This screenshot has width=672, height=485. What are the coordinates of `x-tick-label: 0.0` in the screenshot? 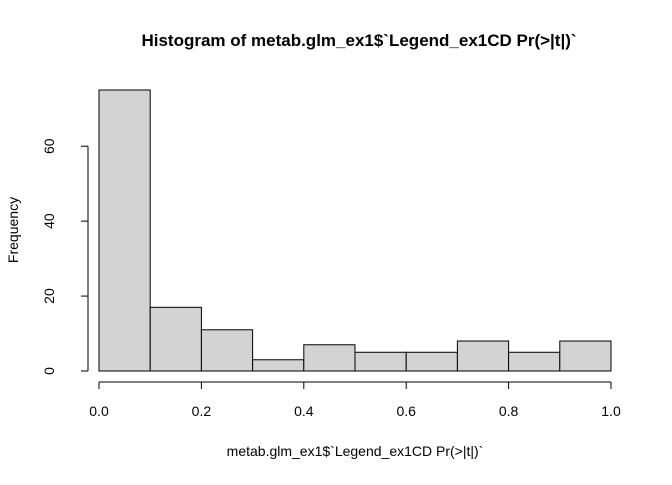 It's located at (99, 411).